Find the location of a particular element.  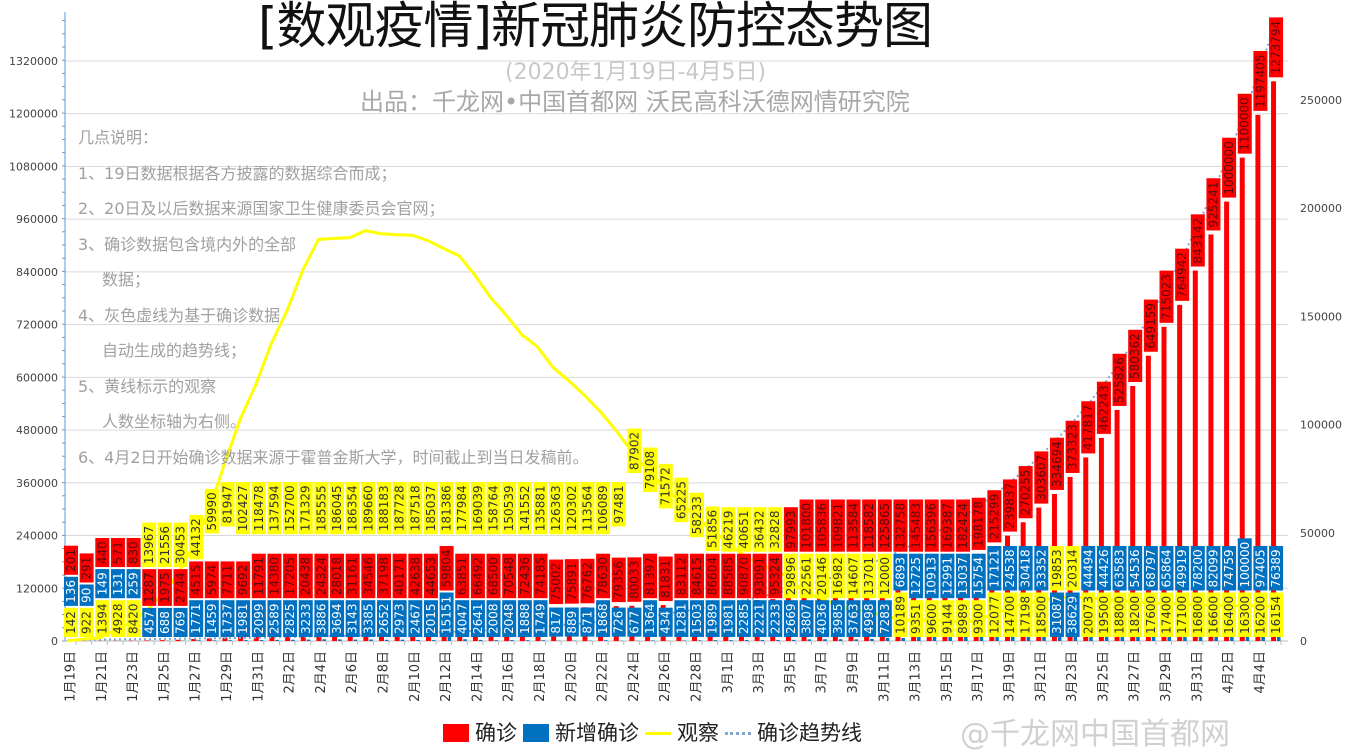

confirmed-data-label: 1100000 is located at coordinates (1245, 123).